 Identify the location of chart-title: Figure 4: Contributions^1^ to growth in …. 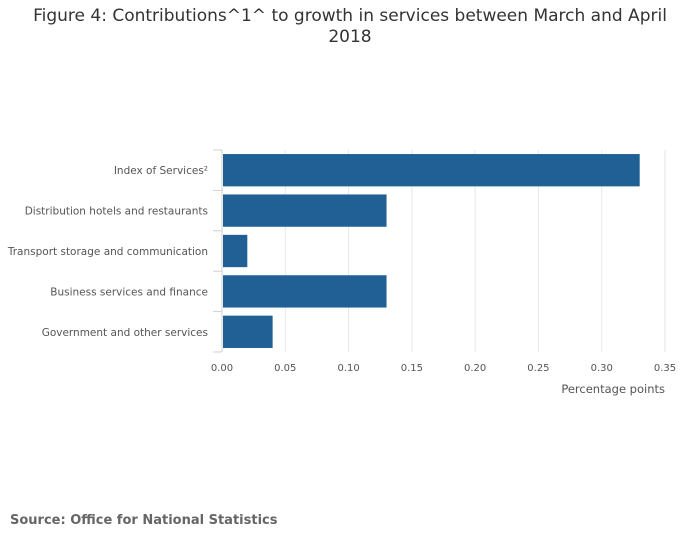
(350, 26).